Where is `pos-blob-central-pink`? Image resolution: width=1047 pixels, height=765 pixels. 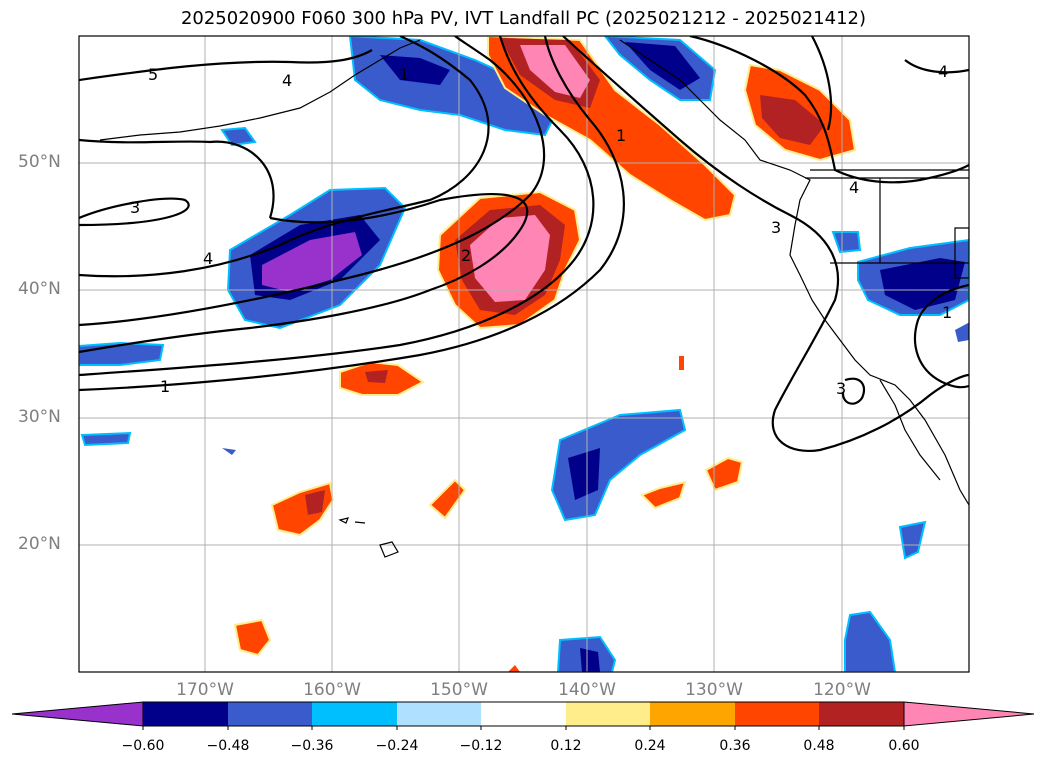 pos-blob-central-pink is located at coordinates (510, 258).